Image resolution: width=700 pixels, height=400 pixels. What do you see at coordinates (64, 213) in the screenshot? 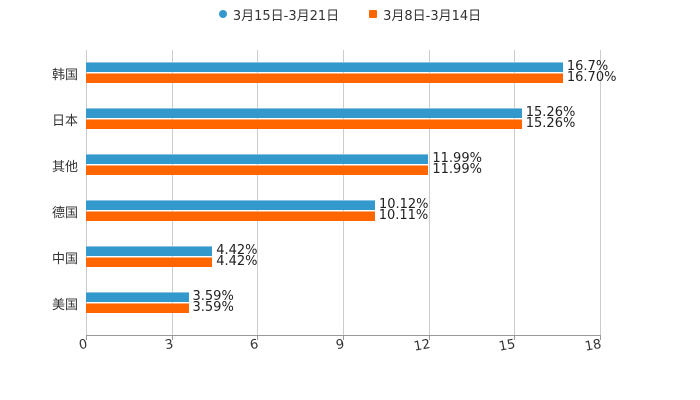
I see `category-label: 德国` at bounding box center [64, 213].